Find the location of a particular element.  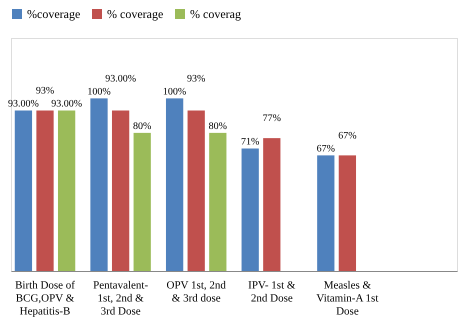

x-tick-label: Measles & Vitamin-A 1st Dose is located at coordinates (347, 299).